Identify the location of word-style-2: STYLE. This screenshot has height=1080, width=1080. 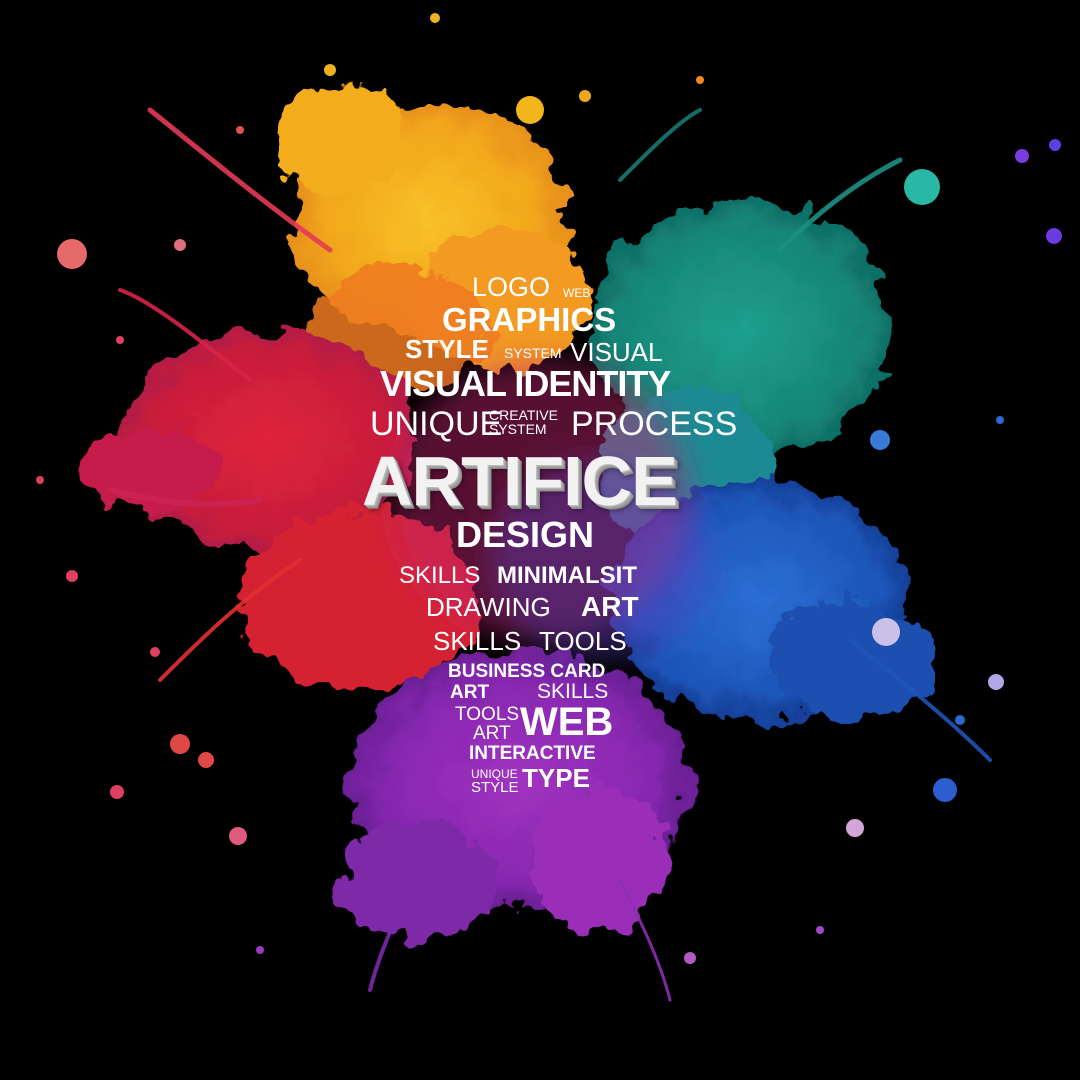
(495, 787).